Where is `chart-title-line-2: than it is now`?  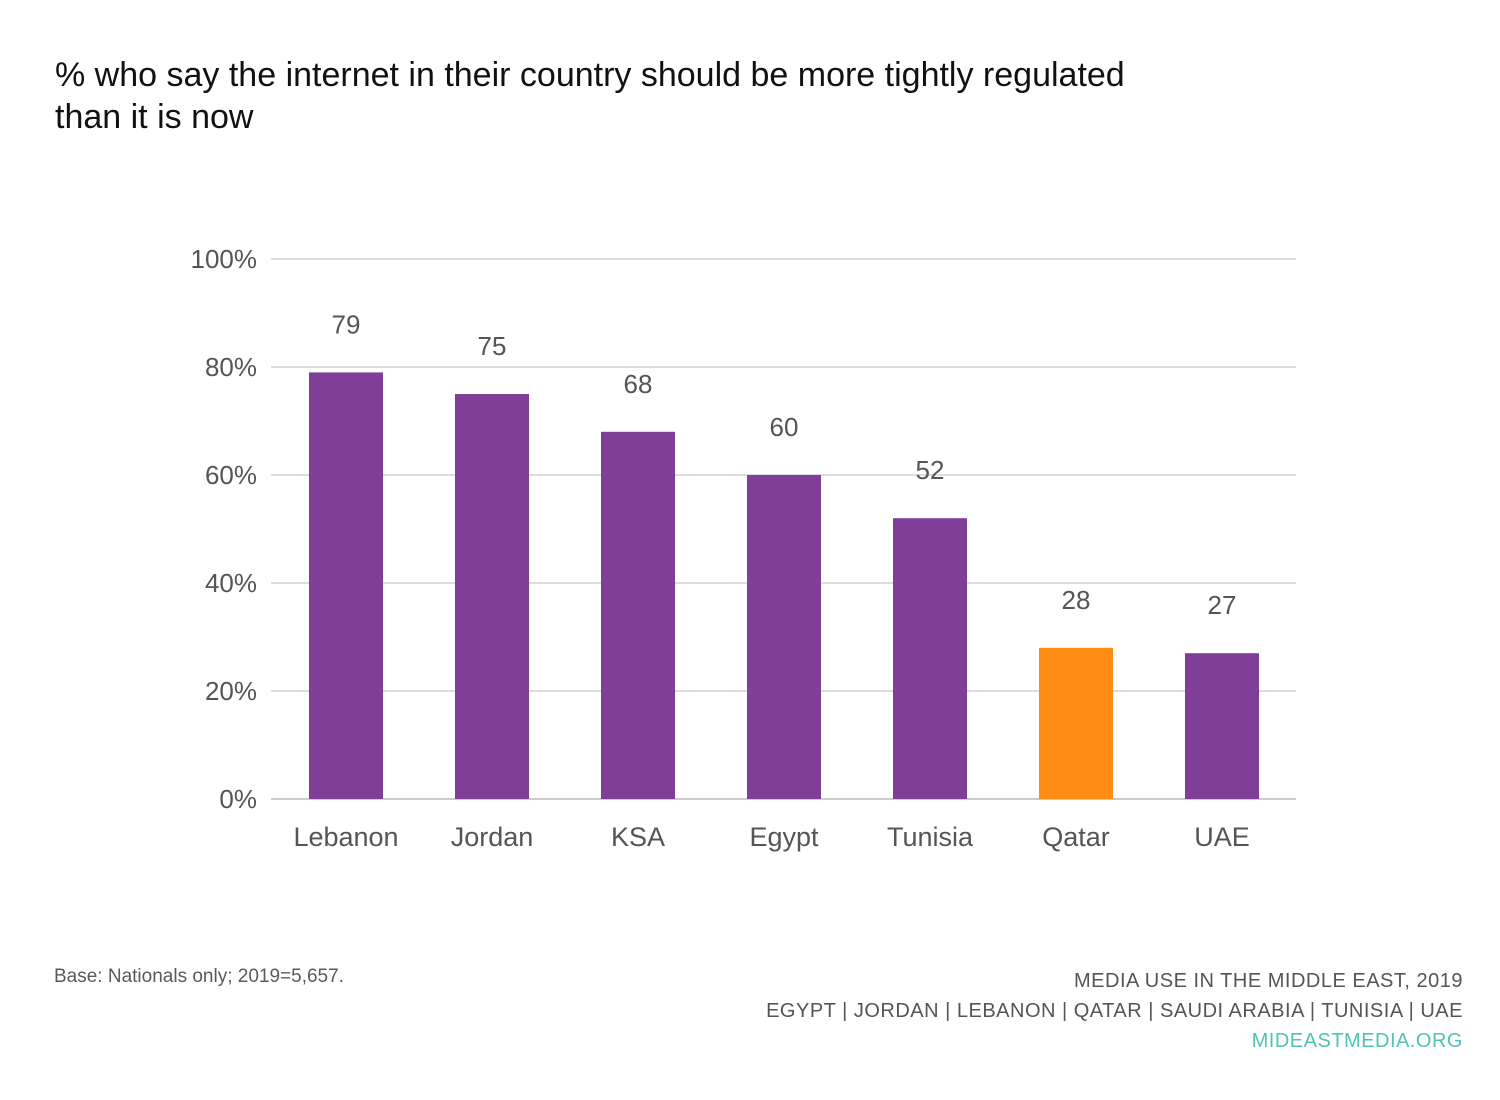
chart-title-line-2: than it is now is located at coordinates (154, 117).